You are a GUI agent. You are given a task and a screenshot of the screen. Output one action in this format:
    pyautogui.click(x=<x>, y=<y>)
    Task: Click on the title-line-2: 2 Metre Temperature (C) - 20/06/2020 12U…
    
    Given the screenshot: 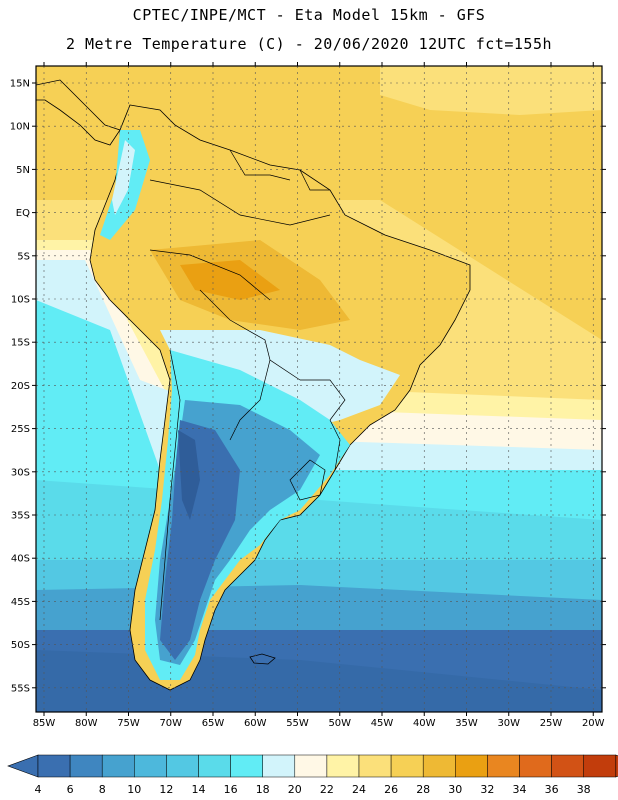 What is the action you would take?
    pyautogui.click(x=309, y=44)
    